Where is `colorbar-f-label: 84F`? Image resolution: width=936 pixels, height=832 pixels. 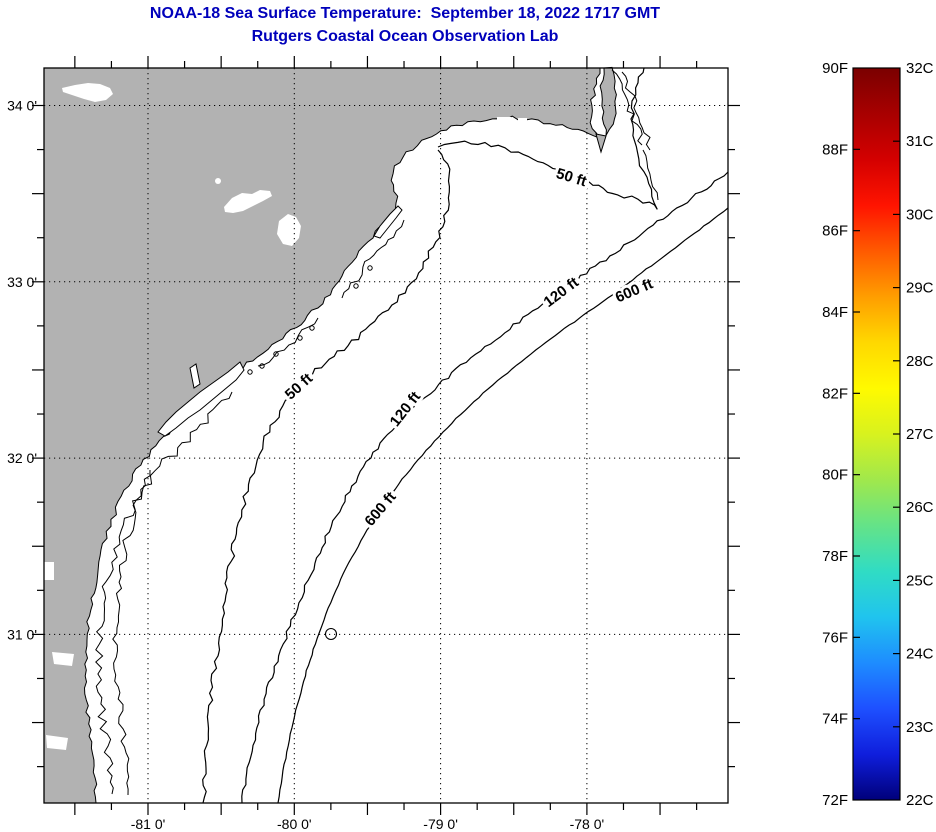
colorbar-f-label: 84F is located at coordinates (835, 312).